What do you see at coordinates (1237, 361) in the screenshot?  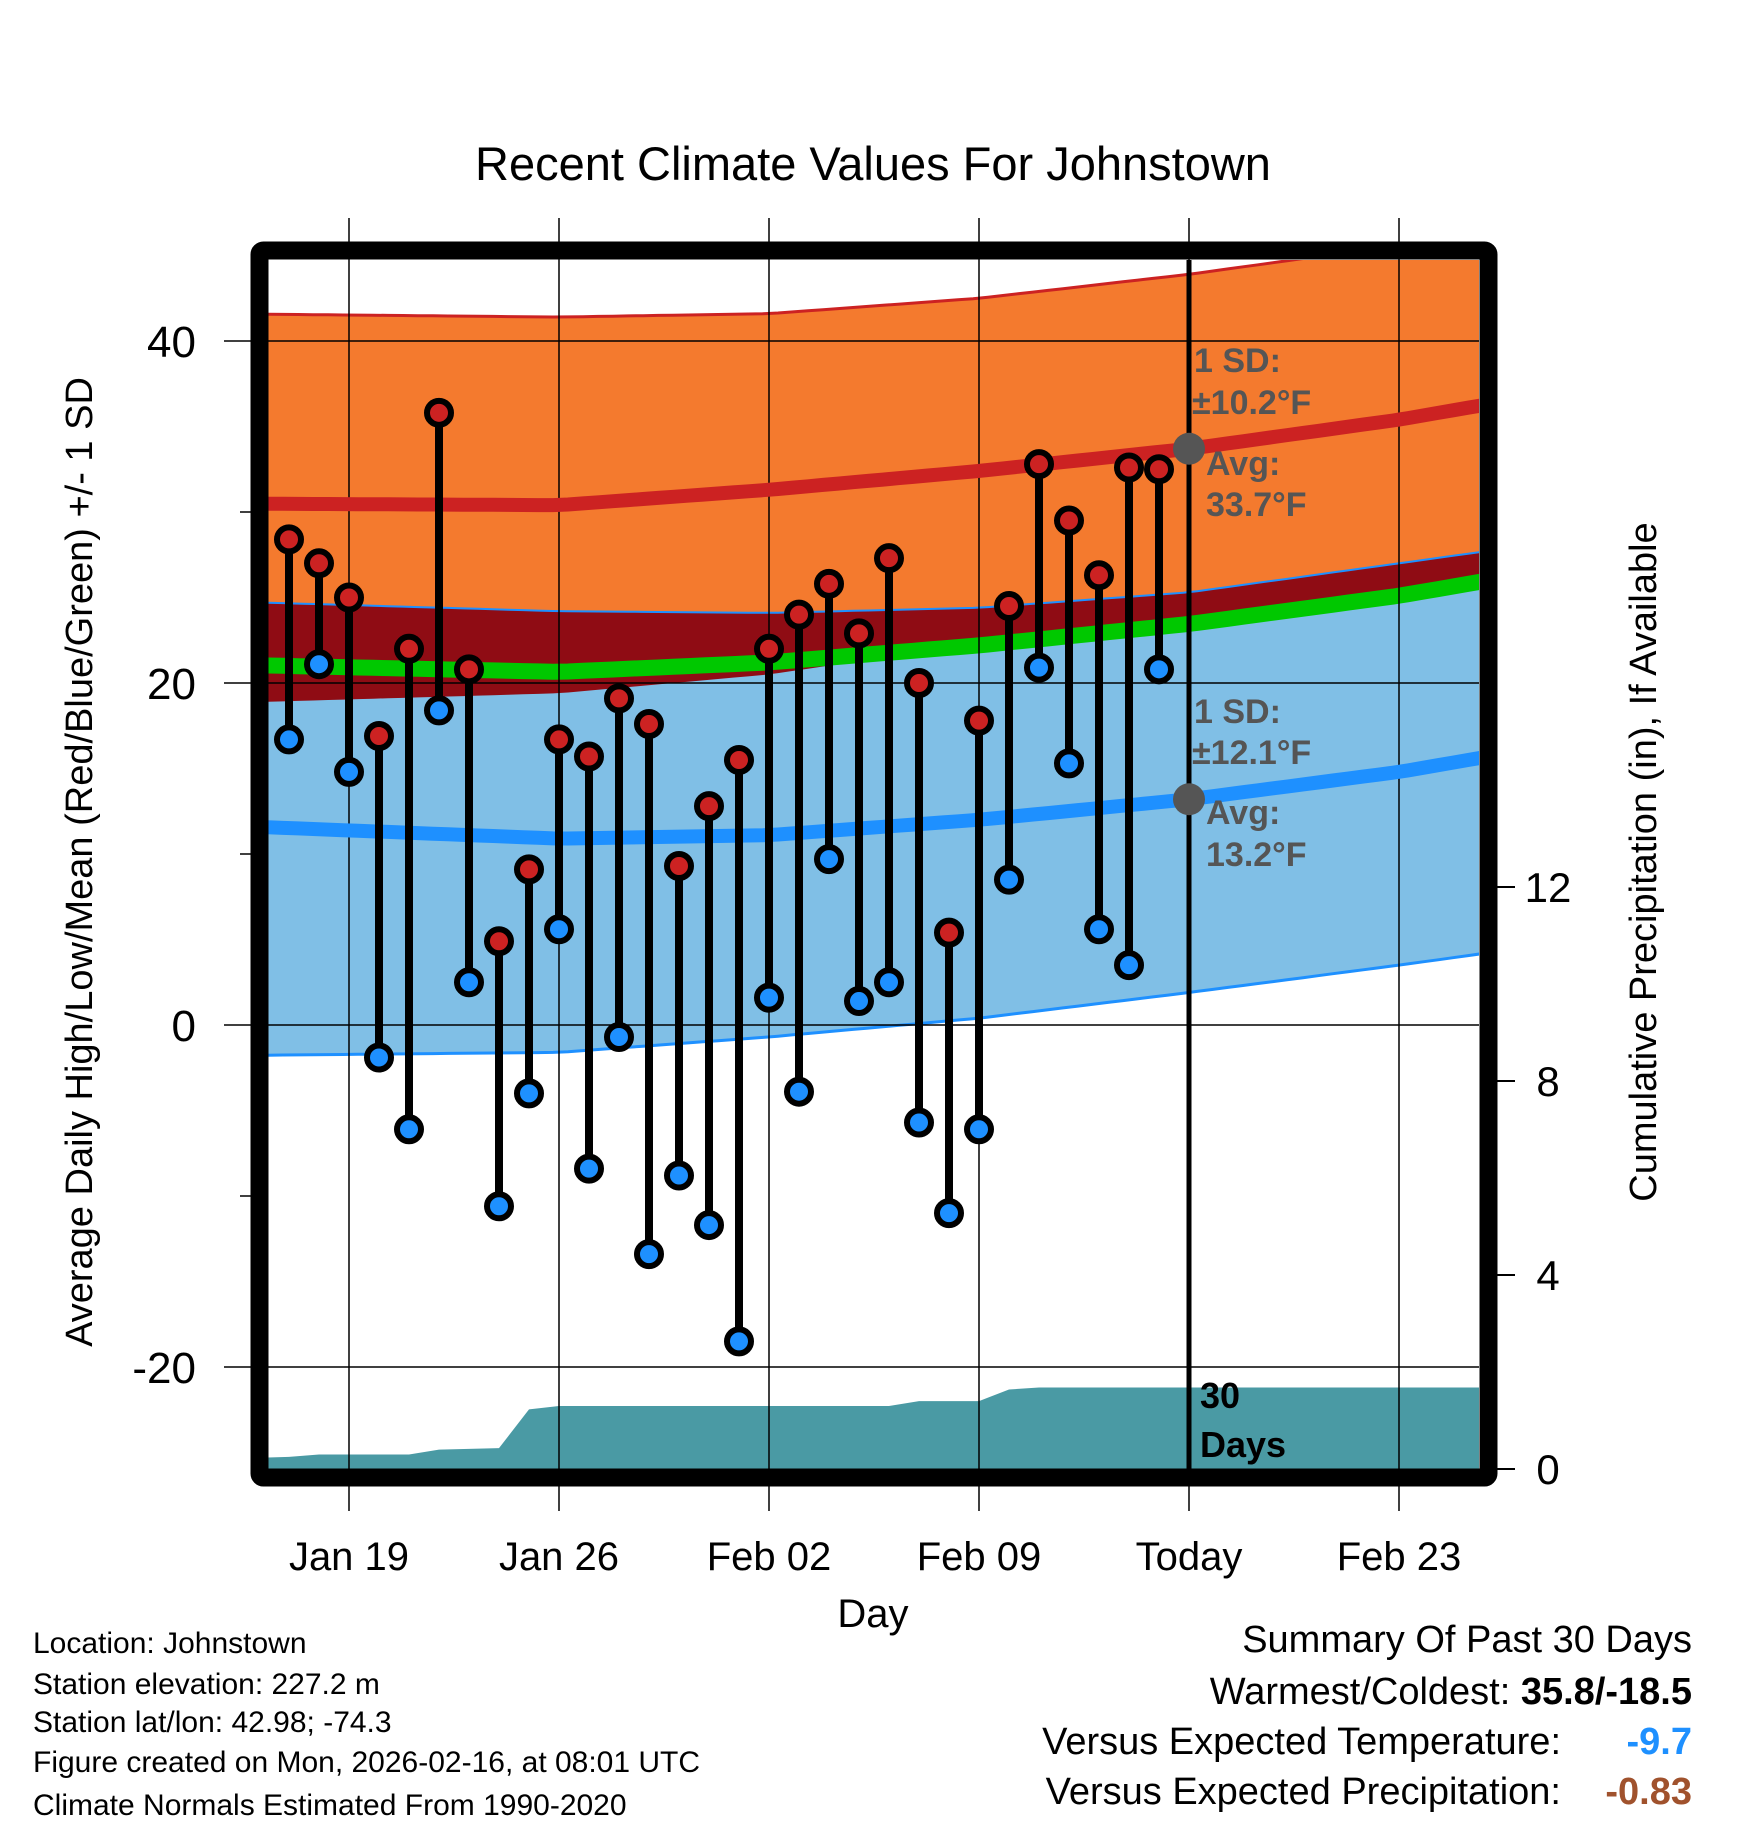 I see `high-sd-label: 1 SD:` at bounding box center [1237, 361].